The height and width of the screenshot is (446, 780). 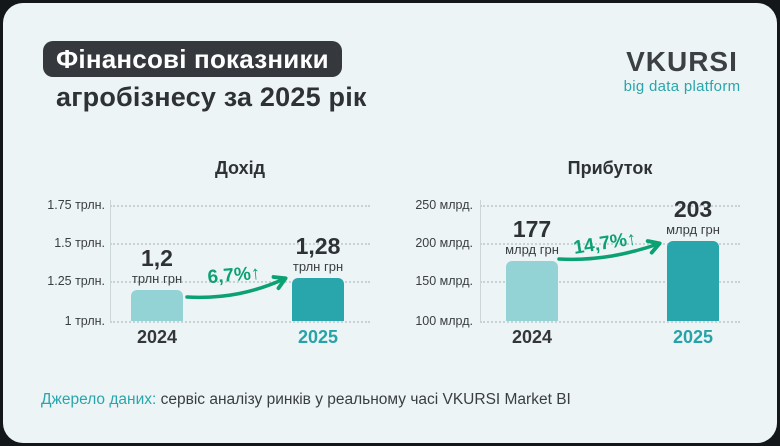 I want to click on chart-title: Дохід, so click(x=240, y=168).